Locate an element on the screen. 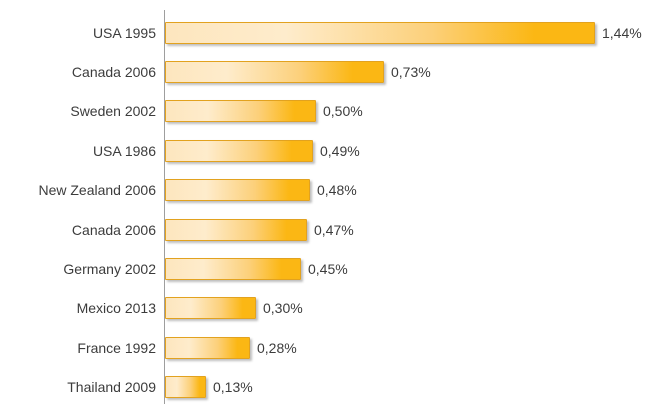 This screenshot has width=653, height=415. value-label: 0,73% is located at coordinates (411, 72).